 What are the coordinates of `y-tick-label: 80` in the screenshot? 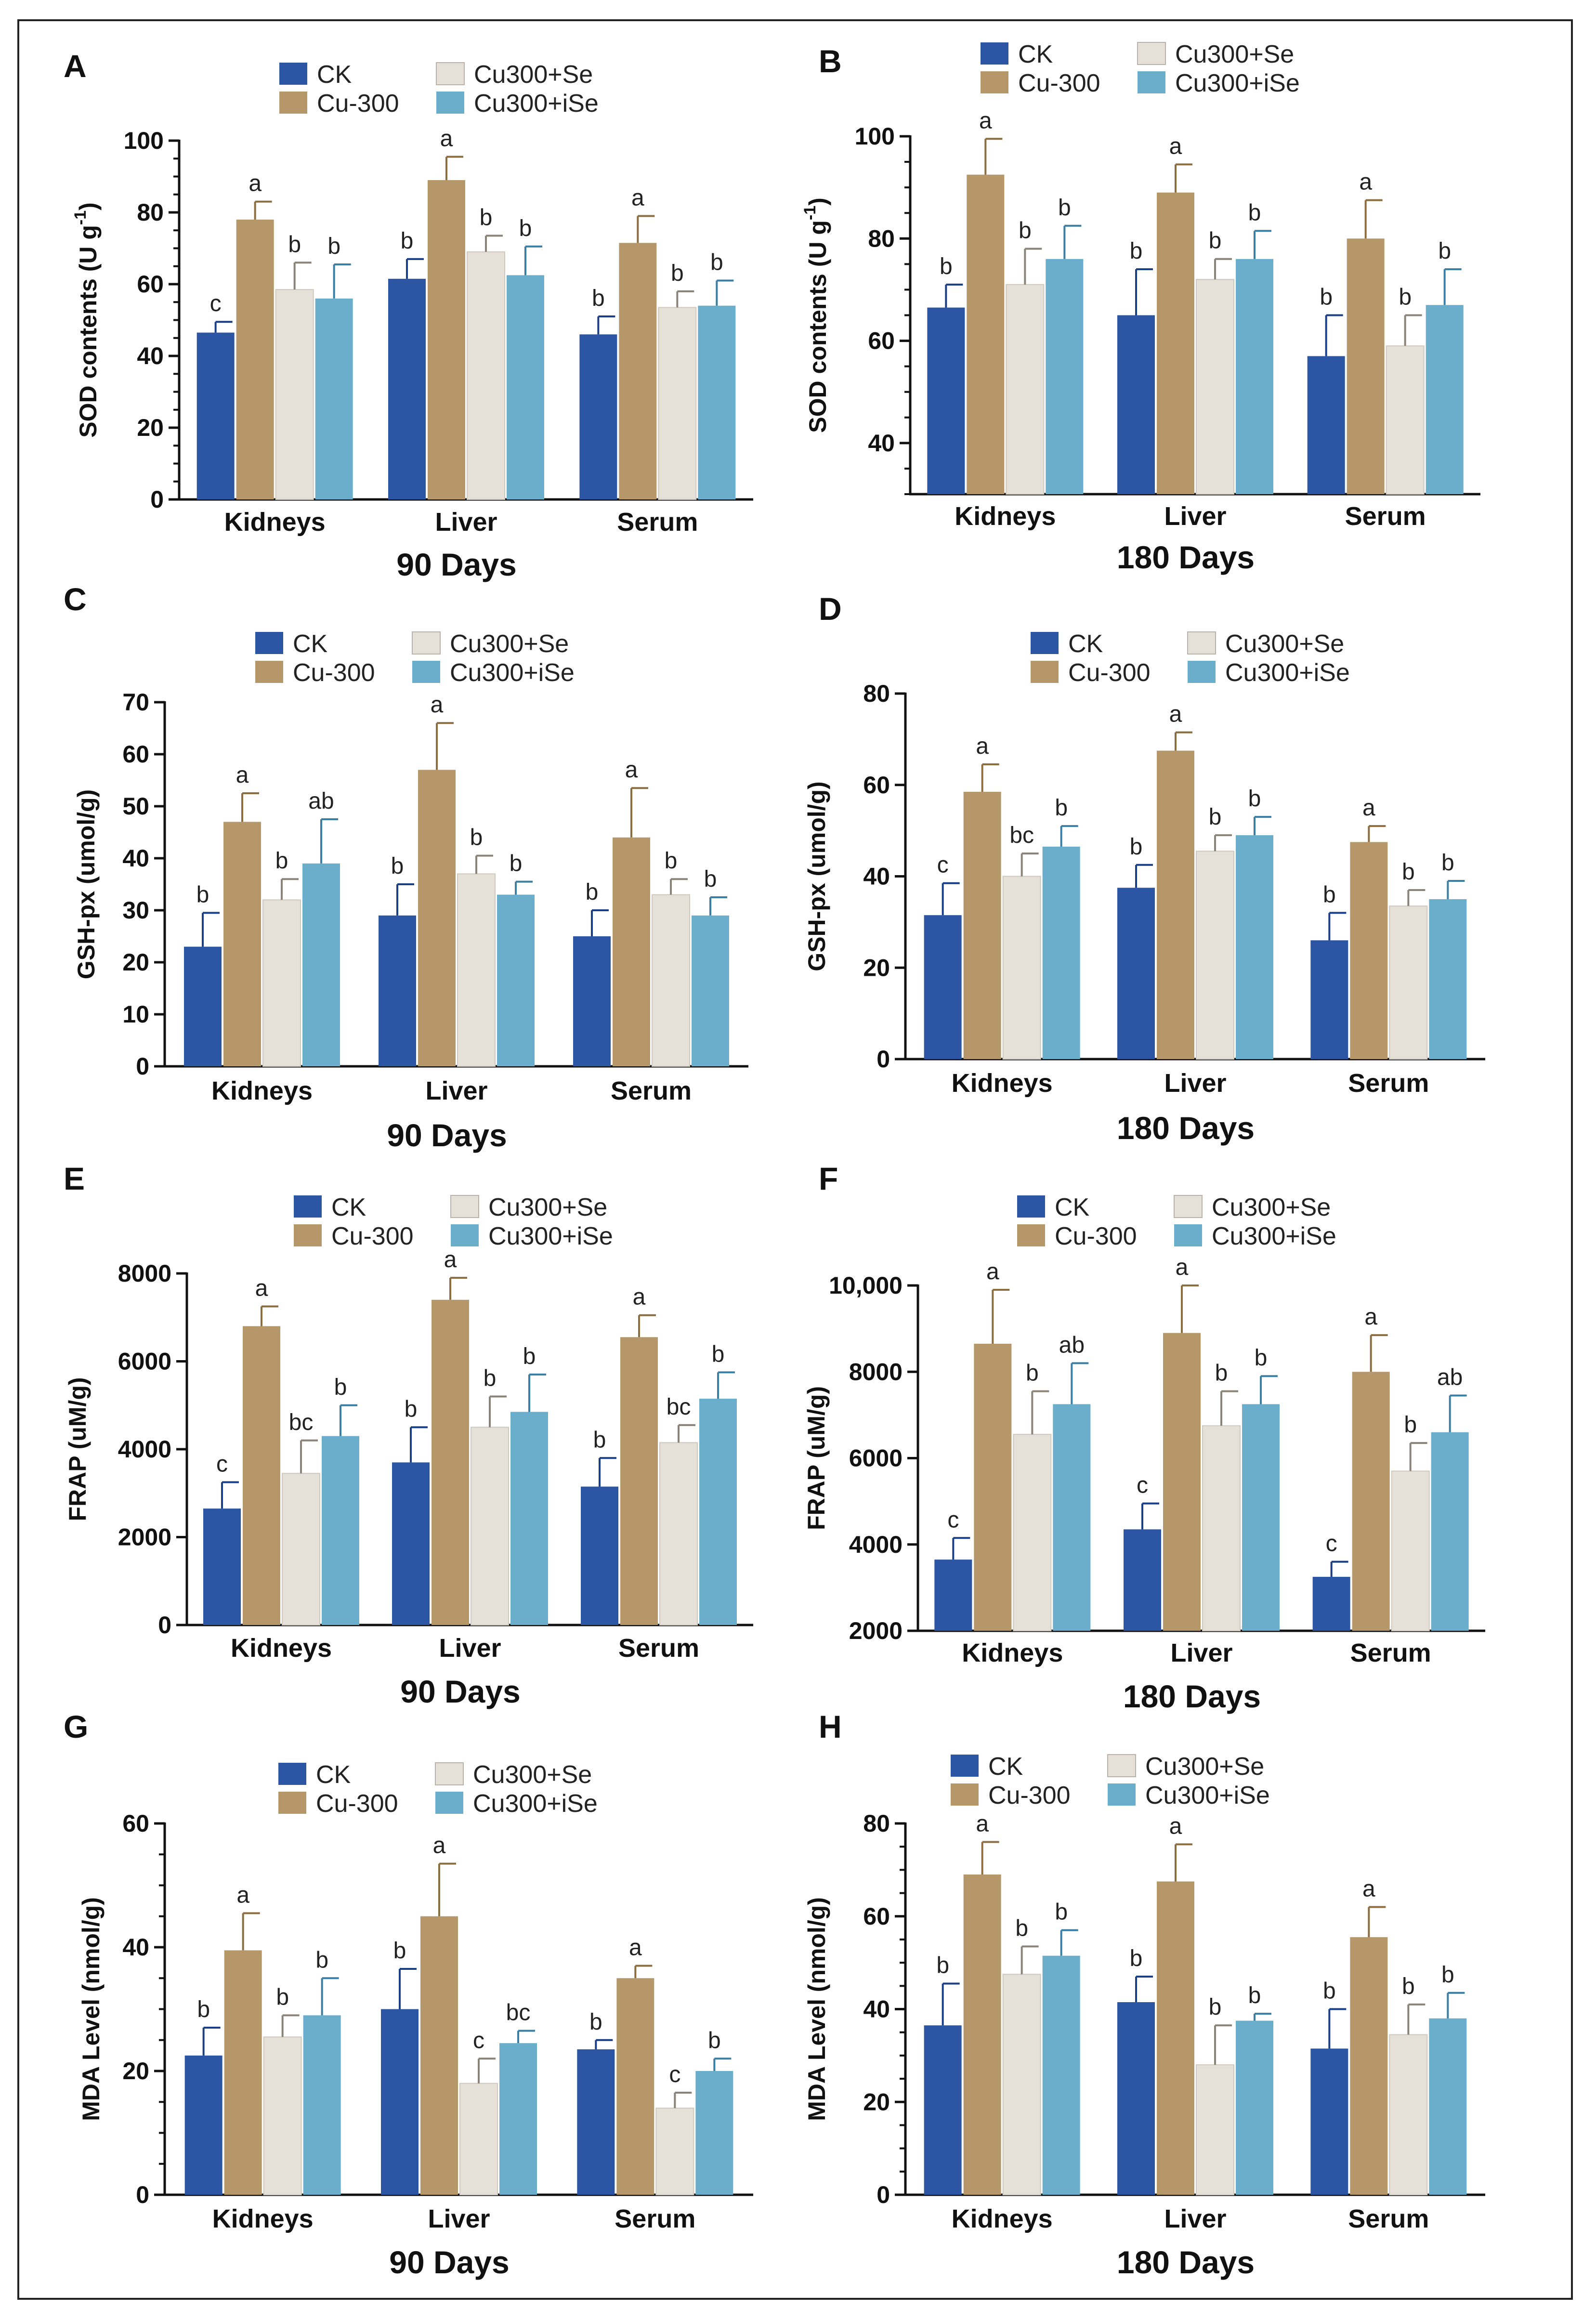 It's located at (876, 1823).